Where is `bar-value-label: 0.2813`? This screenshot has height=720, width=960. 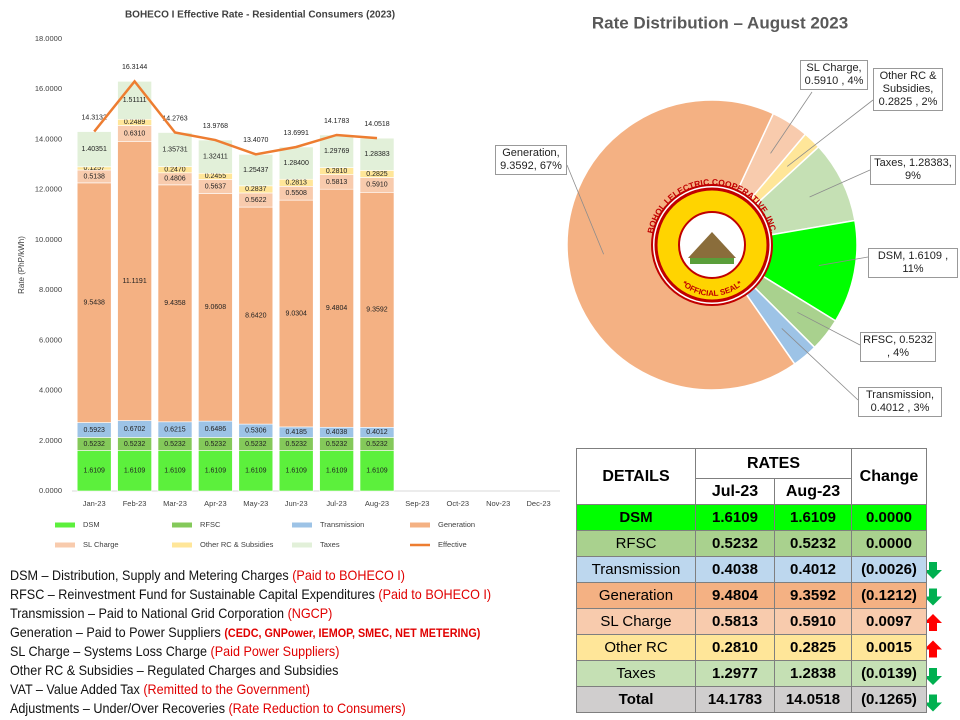
bar-value-label: 0.2813 is located at coordinates (296, 183).